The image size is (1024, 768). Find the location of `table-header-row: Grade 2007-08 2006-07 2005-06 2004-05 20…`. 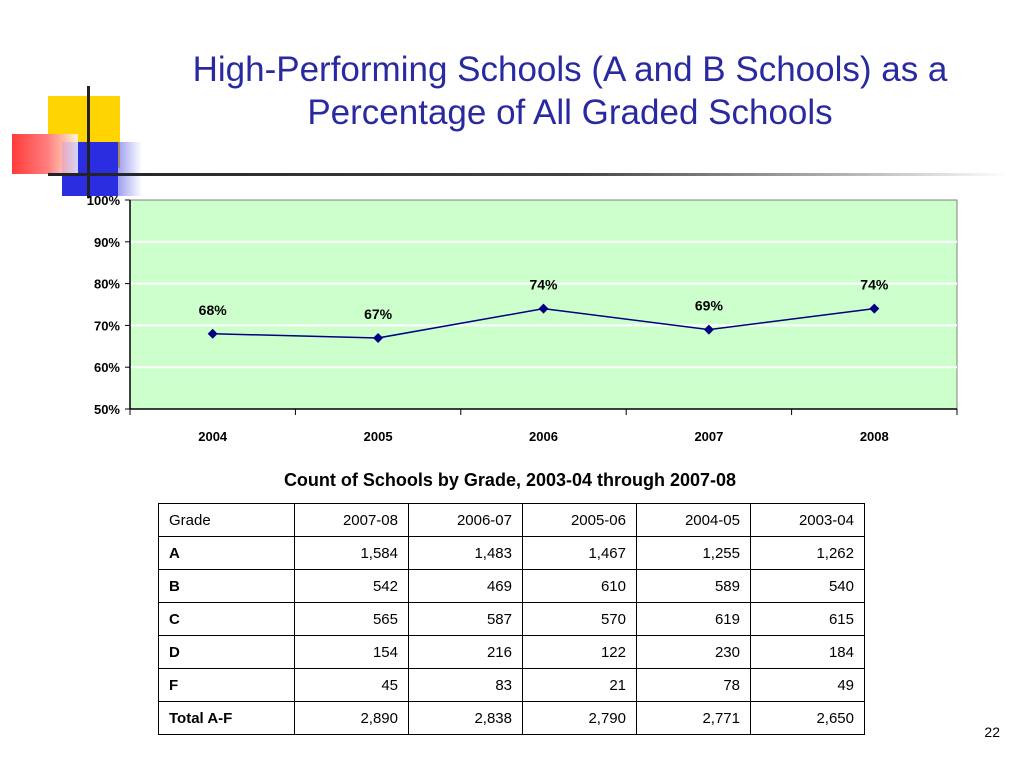

table-header-row: Grade 2007-08 2006-07 2005-06 2004-05 20… is located at coordinates (511, 520).